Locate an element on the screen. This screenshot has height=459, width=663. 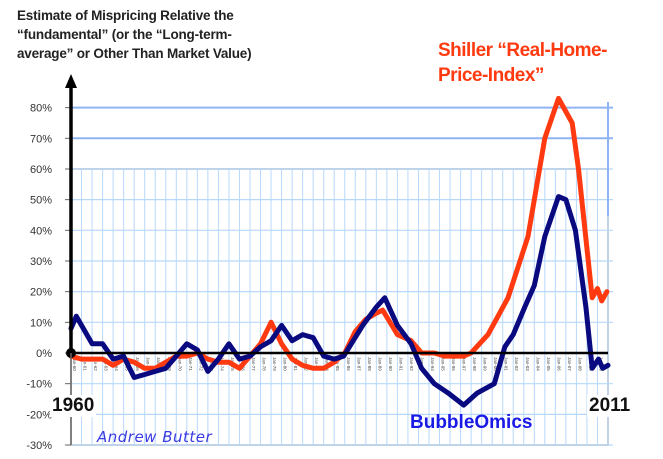
legend-shiller: Shiller “Real-Home- Price-Index” is located at coordinates (522, 63).